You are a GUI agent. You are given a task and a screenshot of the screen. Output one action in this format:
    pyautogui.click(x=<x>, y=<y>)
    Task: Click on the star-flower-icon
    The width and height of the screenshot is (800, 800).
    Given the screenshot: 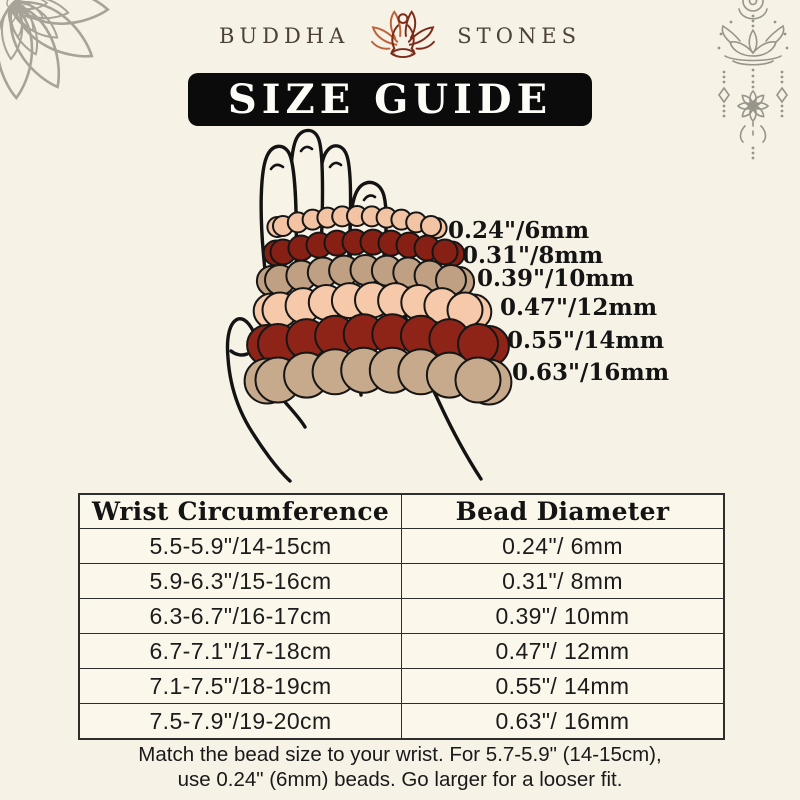 What is the action you would take?
    pyautogui.click(x=753, y=106)
    